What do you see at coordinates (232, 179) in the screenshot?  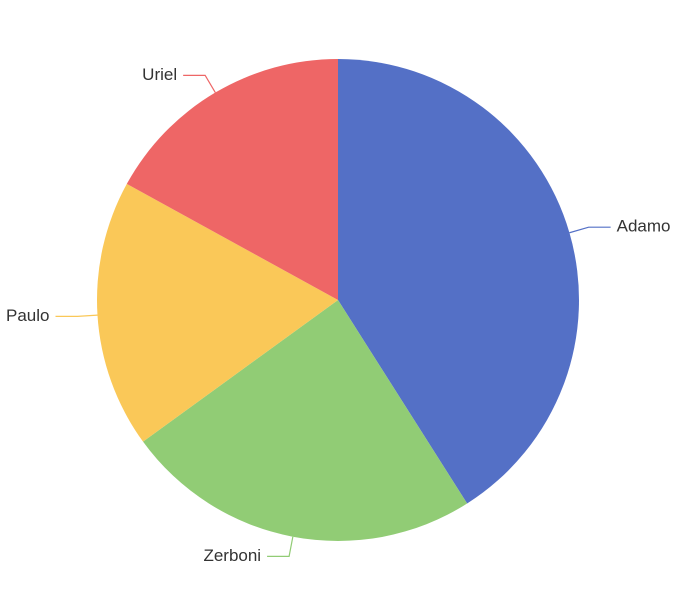 I see `pie-slice` at bounding box center [232, 179].